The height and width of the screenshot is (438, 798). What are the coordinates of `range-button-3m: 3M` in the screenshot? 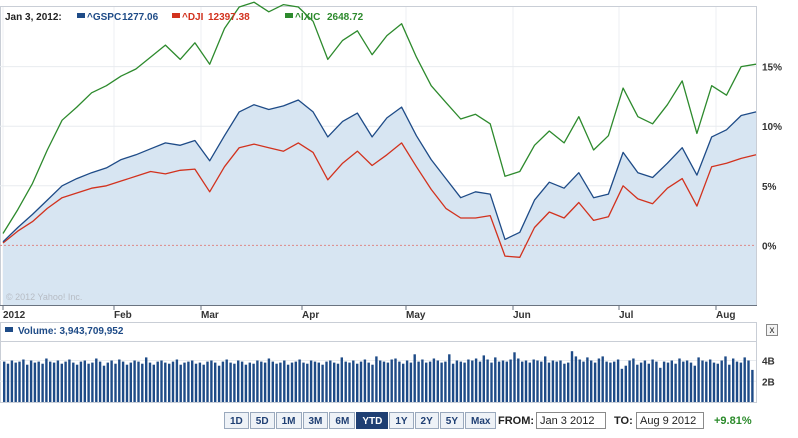 It's located at (315, 420).